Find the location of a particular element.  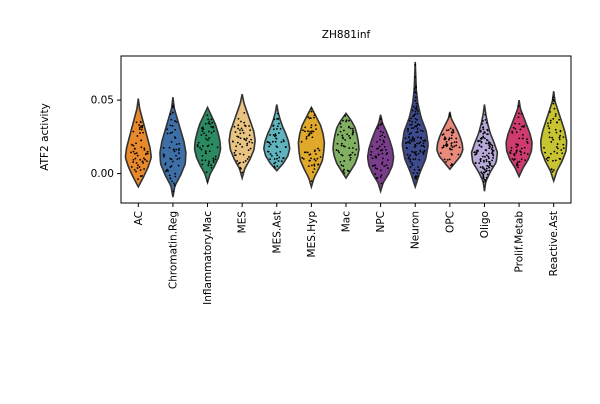

violin-npc is located at coordinates (380, 154).